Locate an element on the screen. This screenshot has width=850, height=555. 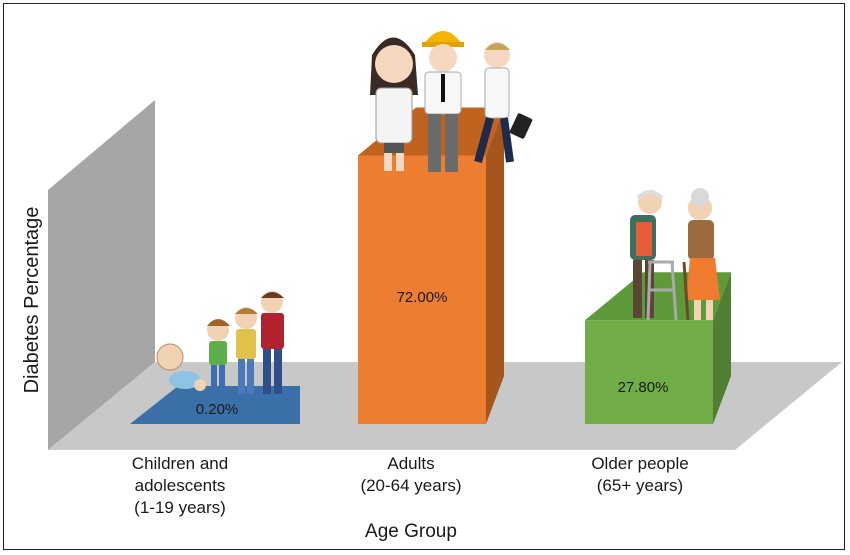
bar-children is located at coordinates (215, 405).